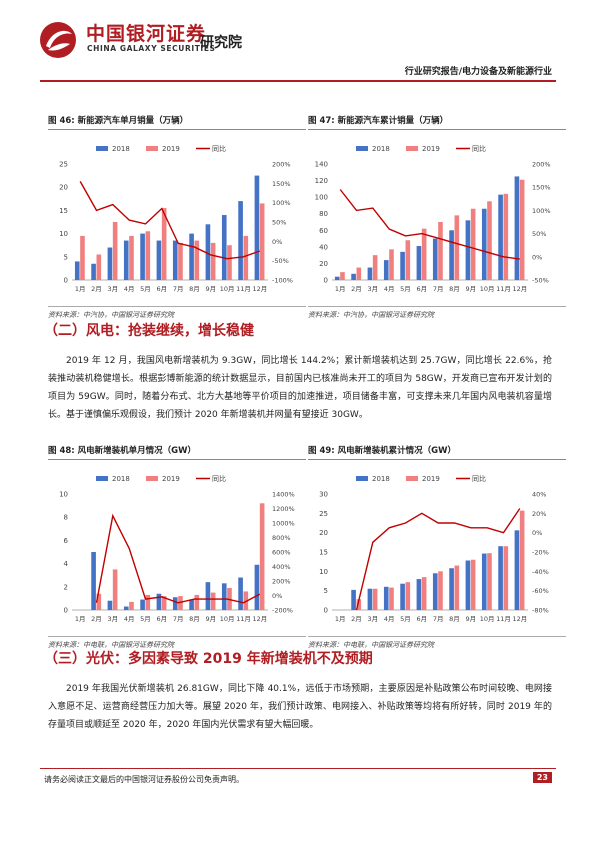 The width and height of the screenshot is (596, 842). What do you see at coordinates (340, 619) in the screenshot?
I see `x-tick-label: 1月` at bounding box center [340, 619].